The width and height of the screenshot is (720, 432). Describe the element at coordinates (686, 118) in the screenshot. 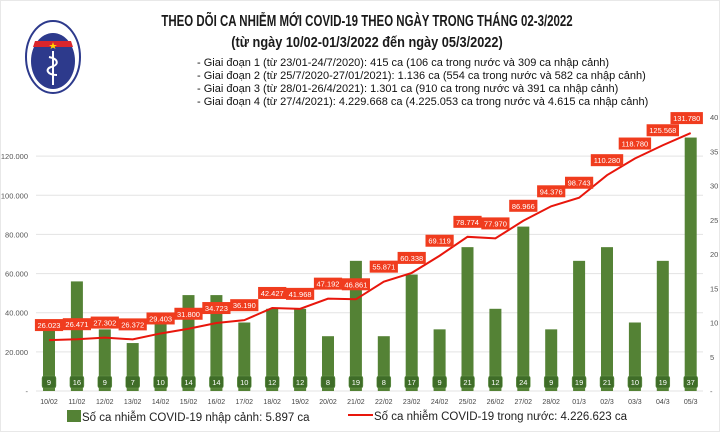

I see `line-data-label: 131.780` at that location.